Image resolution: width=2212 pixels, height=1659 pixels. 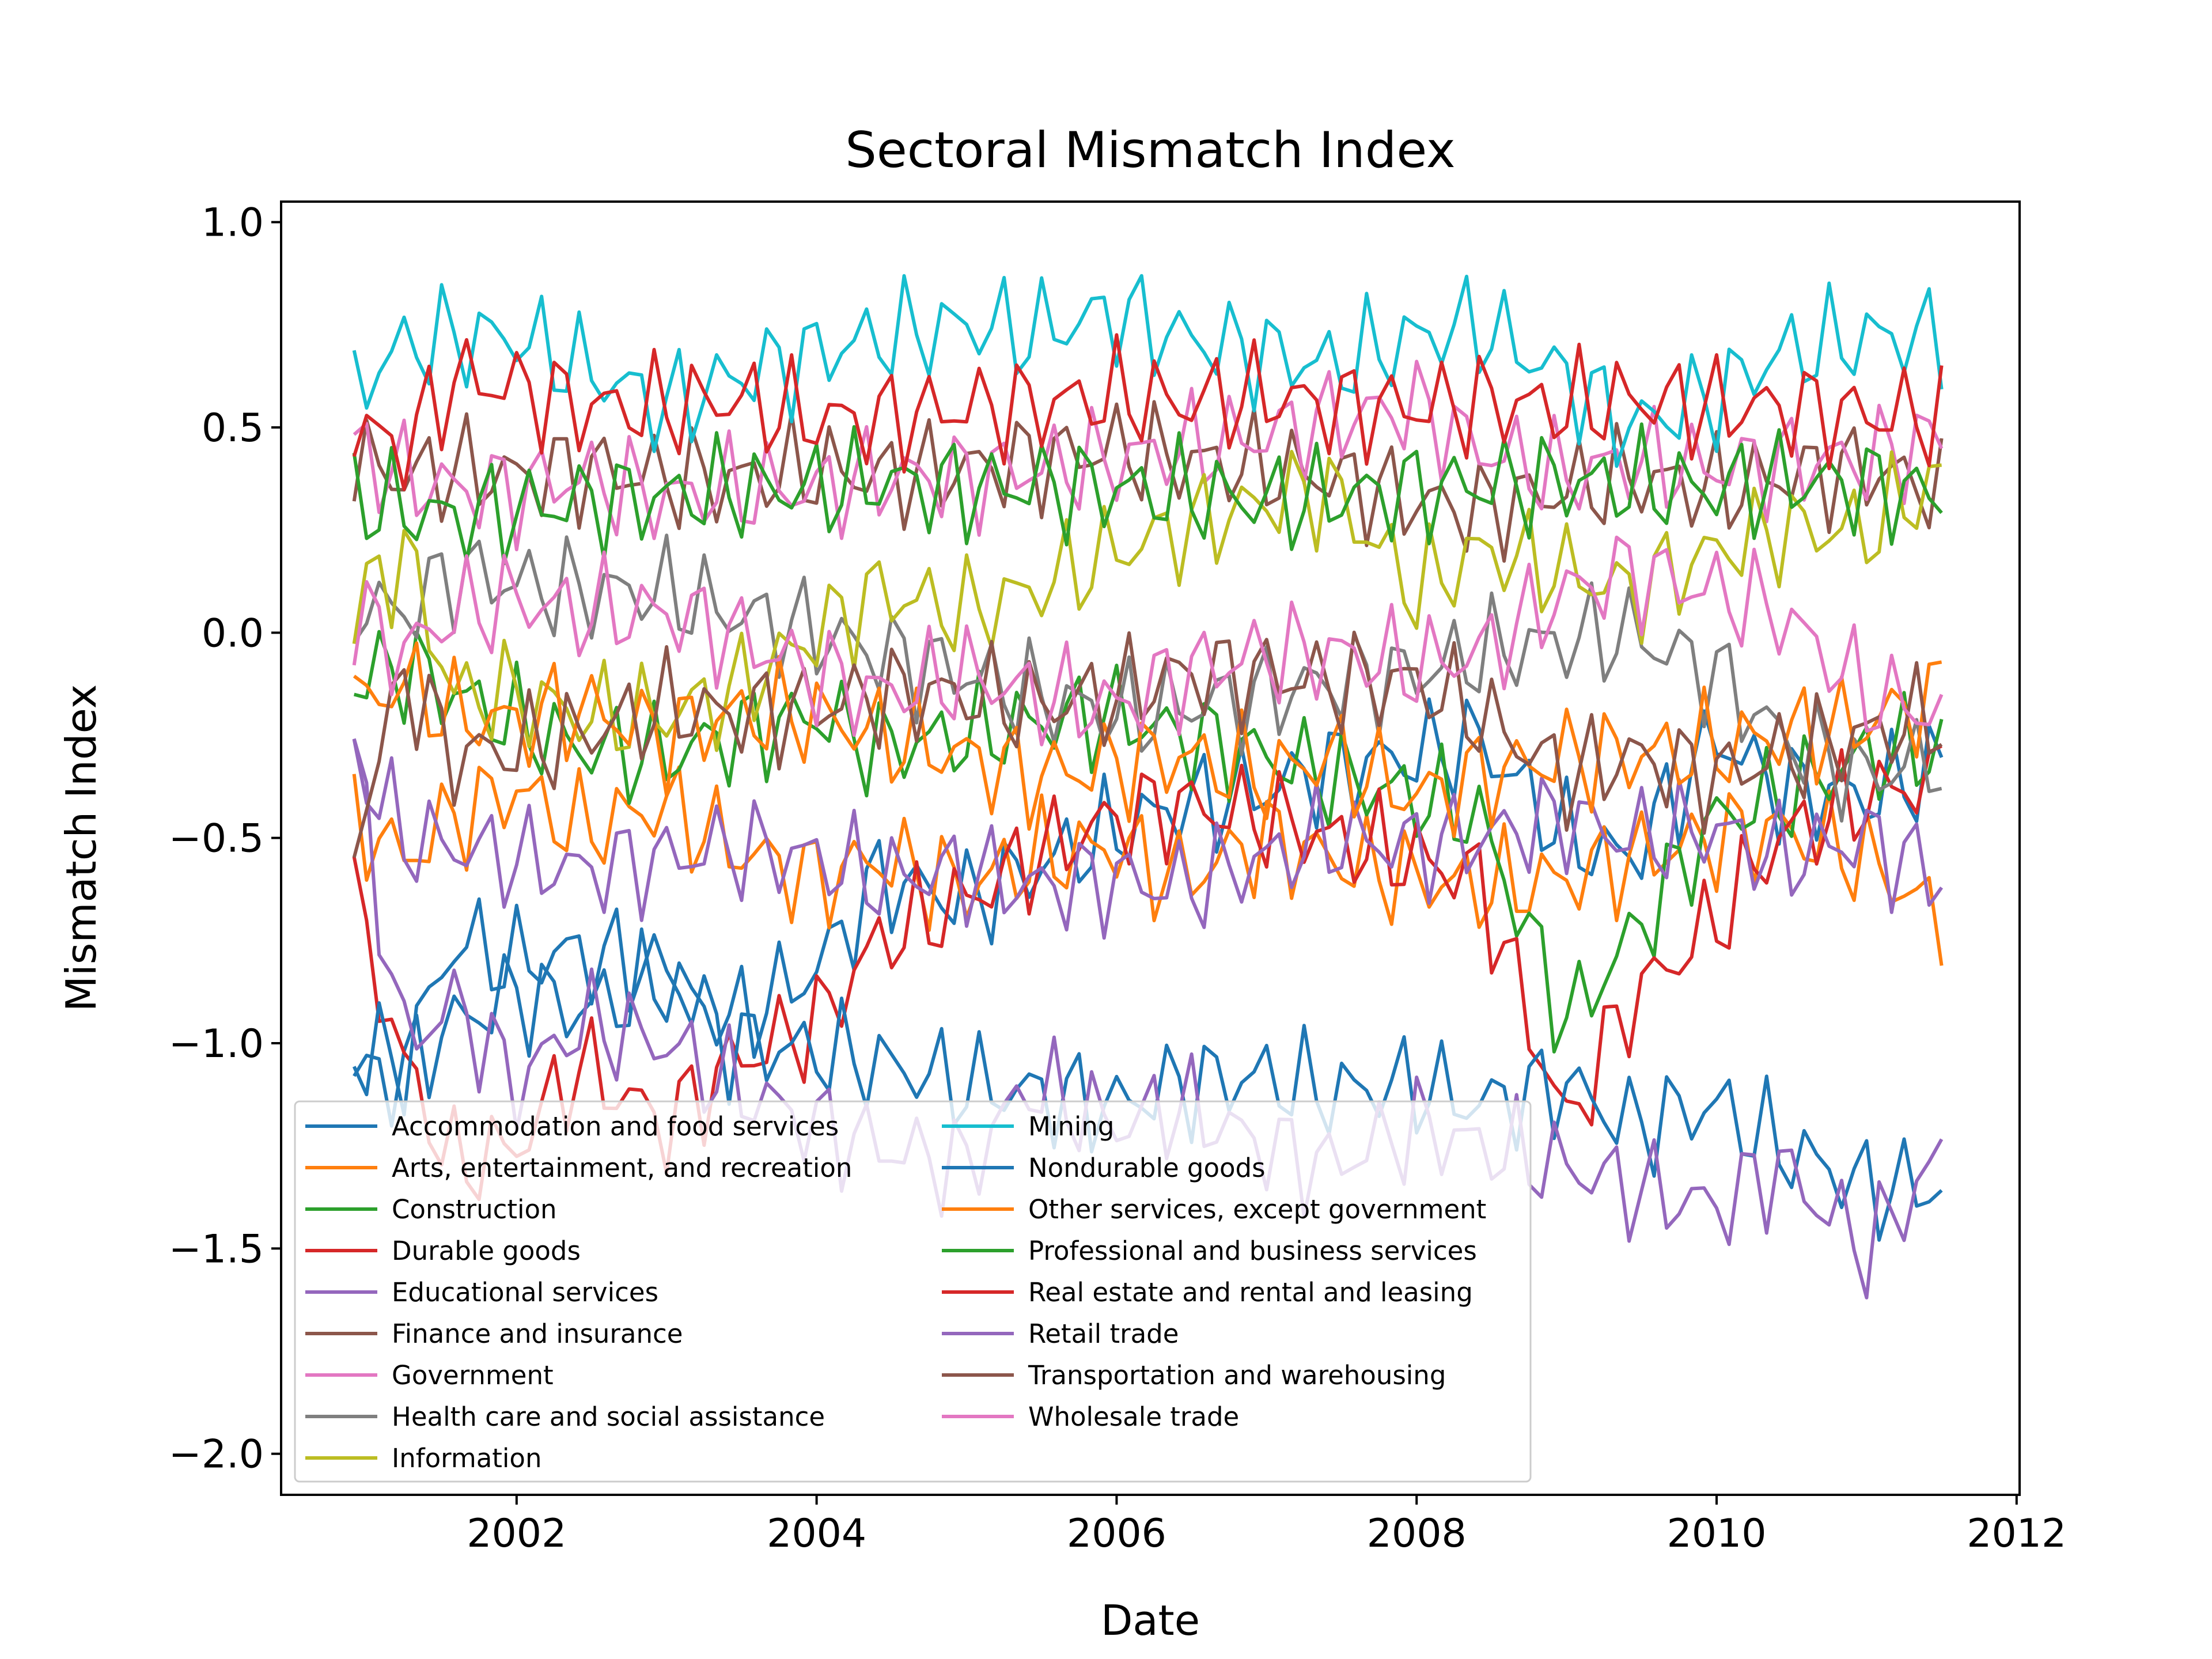 What do you see at coordinates (467, 1458) in the screenshot?
I see `legend-label: Information` at bounding box center [467, 1458].